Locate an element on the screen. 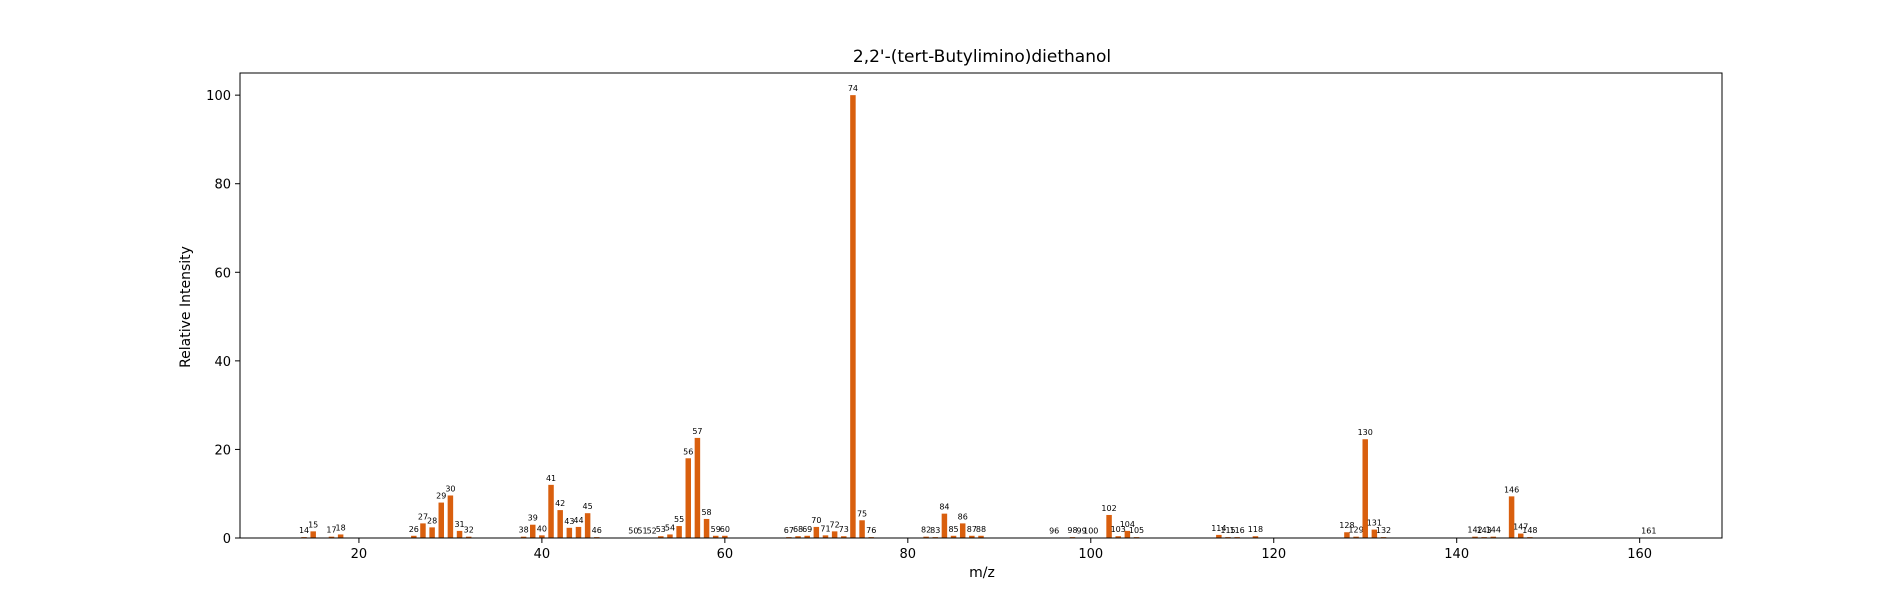  data-label-mz-143: 143 is located at coordinates (1484, 530).